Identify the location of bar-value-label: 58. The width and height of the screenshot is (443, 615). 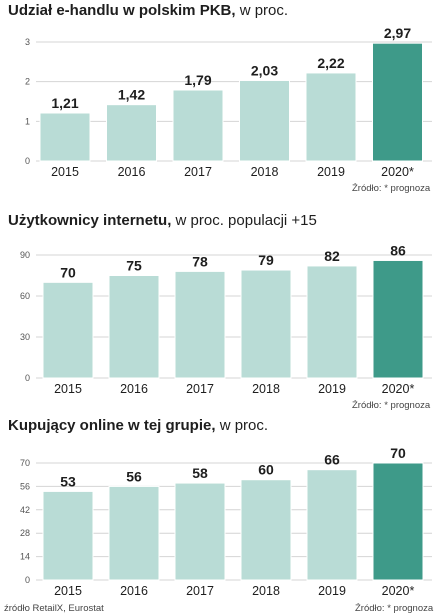
(200, 473).